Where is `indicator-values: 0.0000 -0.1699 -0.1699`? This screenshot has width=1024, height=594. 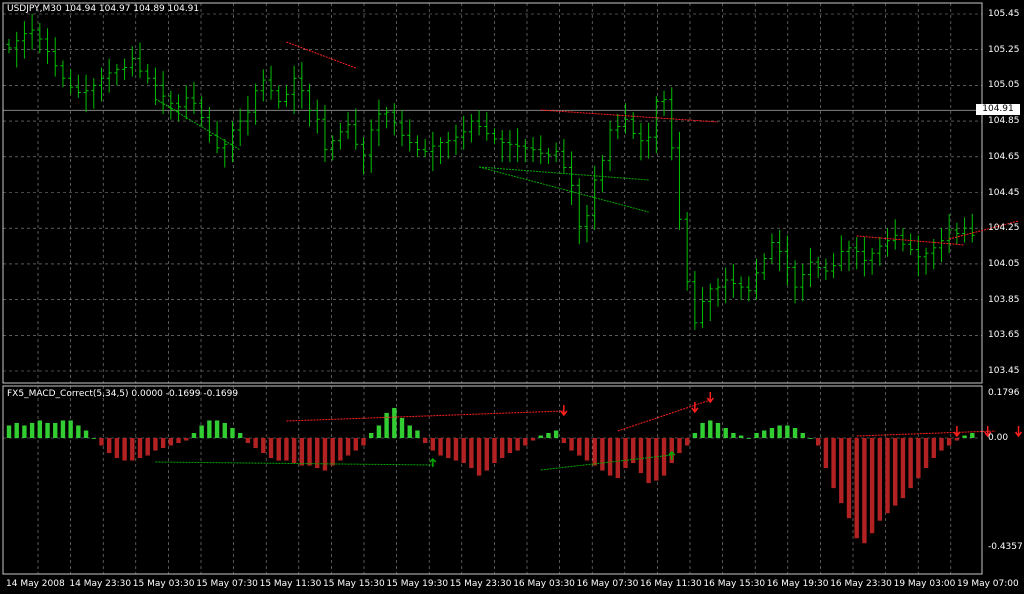 indicator-values: 0.0000 -0.1699 -0.1699 is located at coordinates (185, 394).